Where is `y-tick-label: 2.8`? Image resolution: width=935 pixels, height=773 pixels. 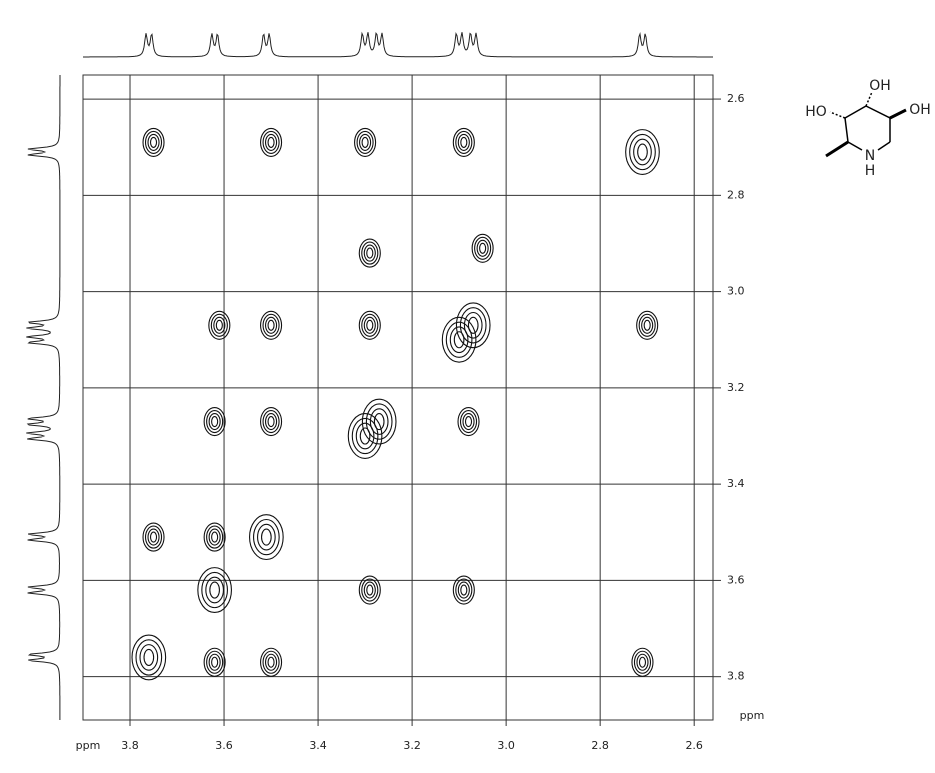 y-tick-label: 2.8 is located at coordinates (736, 194).